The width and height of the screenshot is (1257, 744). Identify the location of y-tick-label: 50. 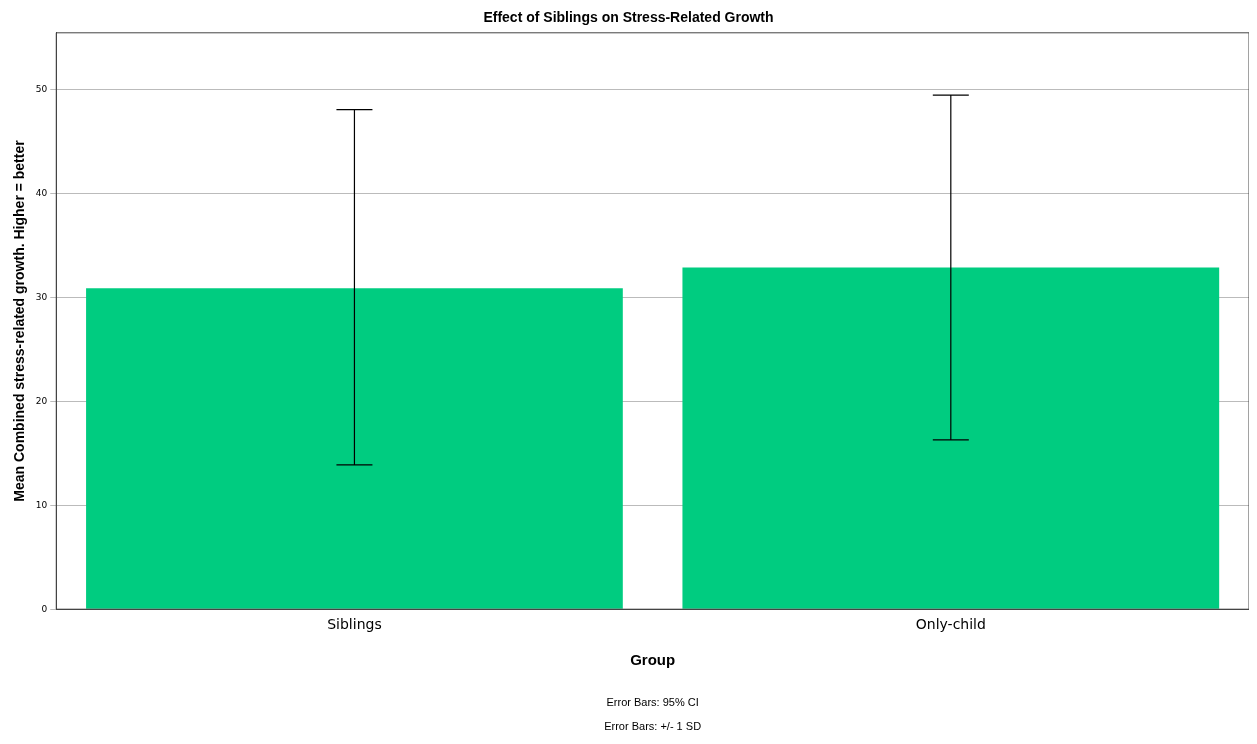
(41, 89).